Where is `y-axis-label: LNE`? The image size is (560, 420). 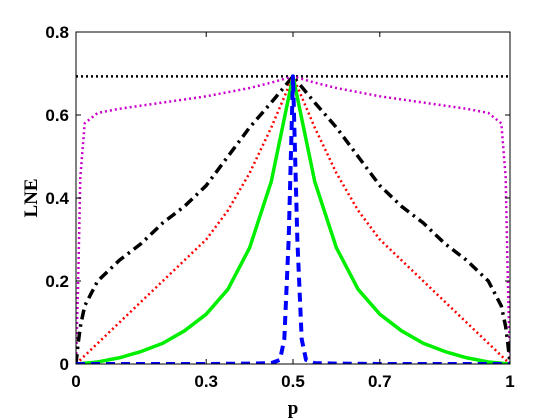
y-axis-label: LNE is located at coordinates (31, 197).